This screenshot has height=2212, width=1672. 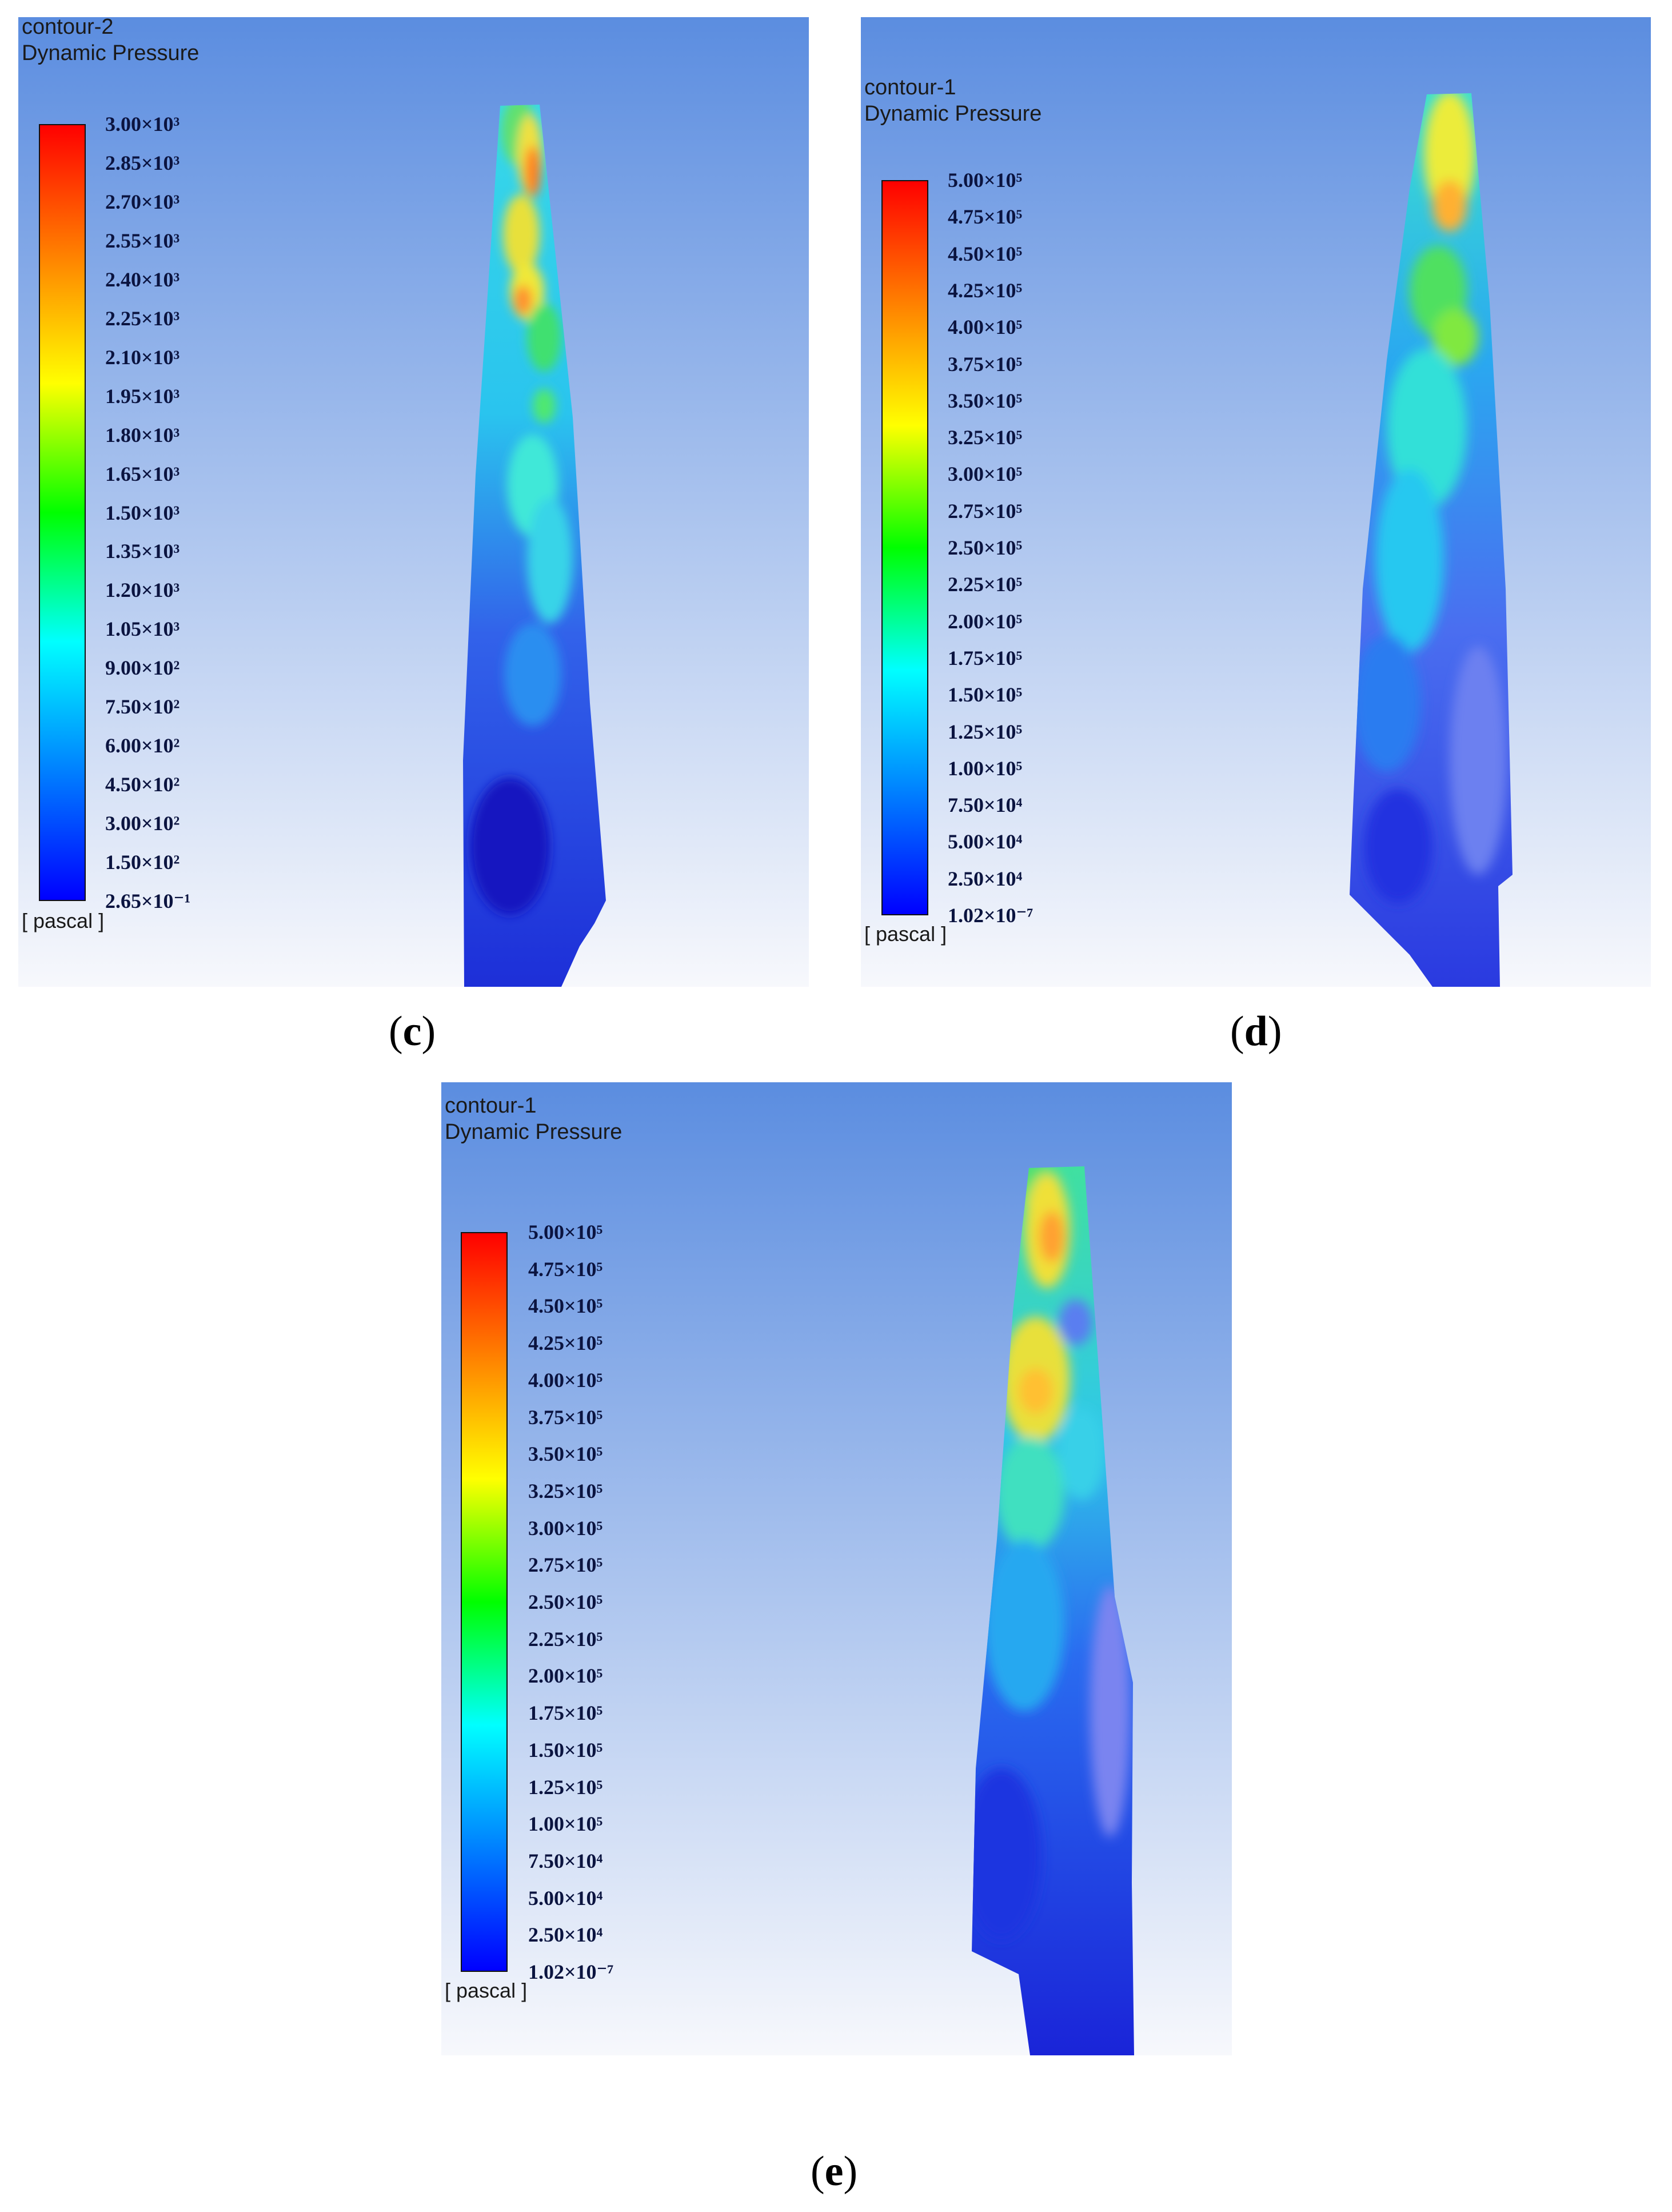 What do you see at coordinates (412, 1031) in the screenshot?
I see `caption-c: (c)` at bounding box center [412, 1031].